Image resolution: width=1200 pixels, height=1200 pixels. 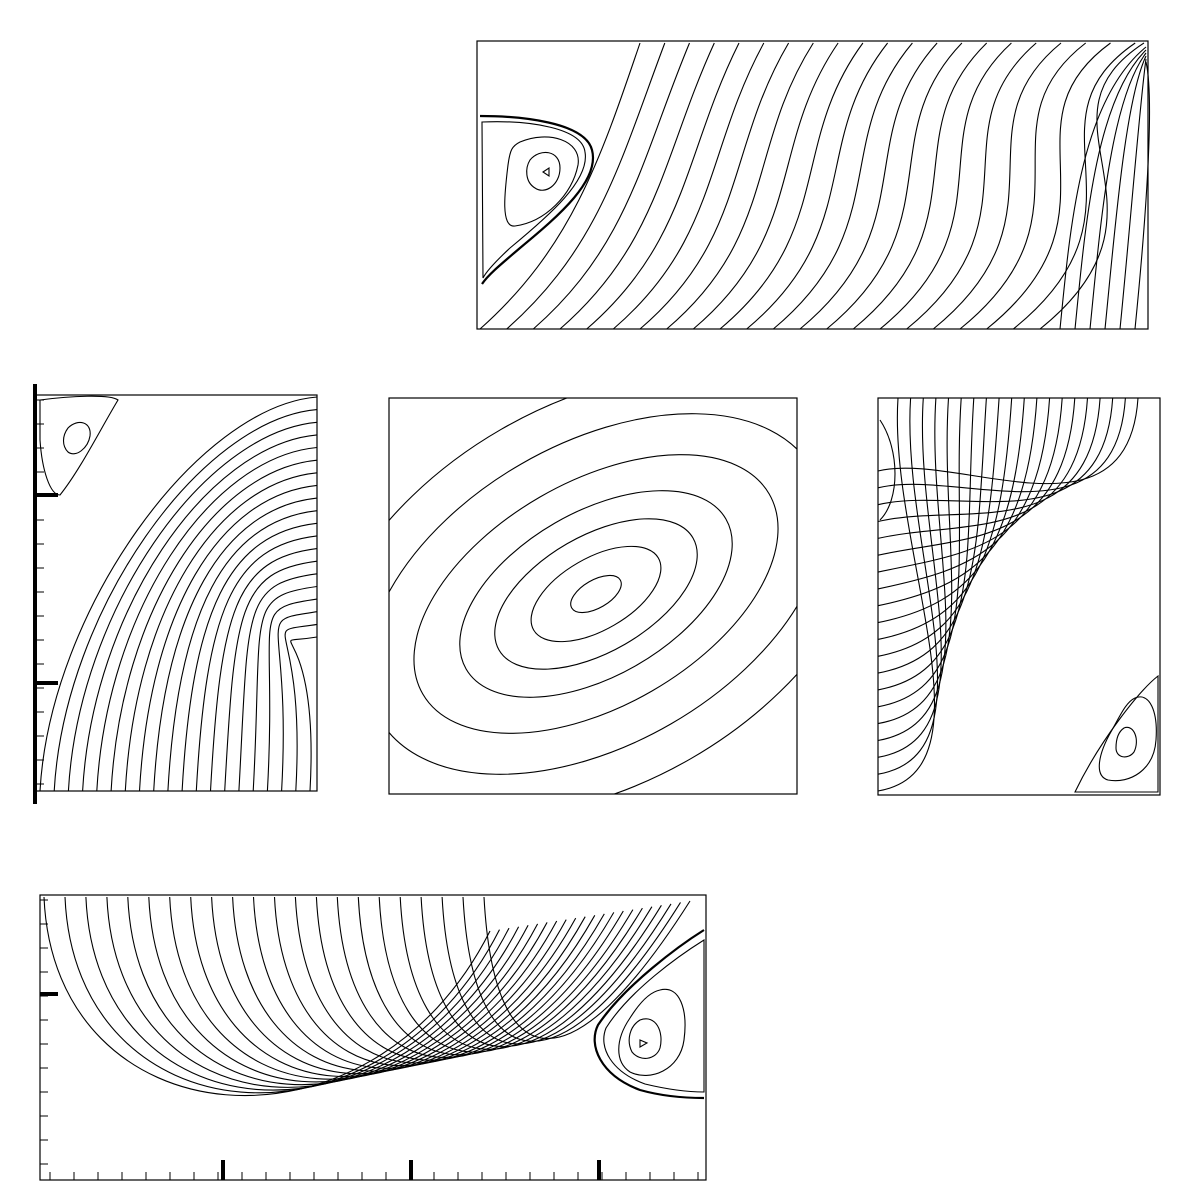 I want to click on panel-top-frame, so click(x=812, y=185).